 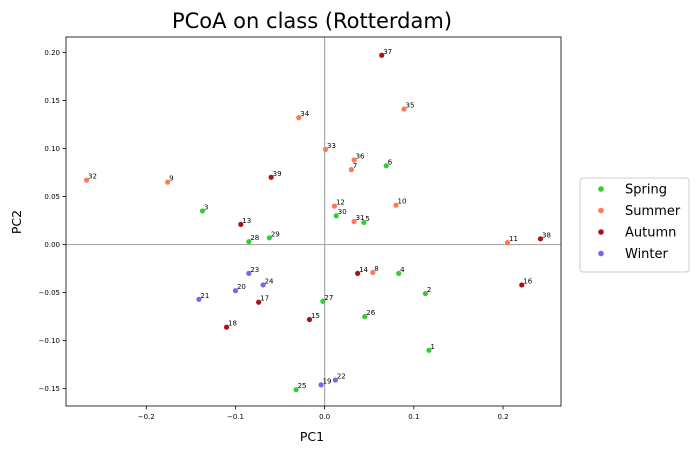 I want to click on y-tick-label: 0.10, so click(x=52, y=149).